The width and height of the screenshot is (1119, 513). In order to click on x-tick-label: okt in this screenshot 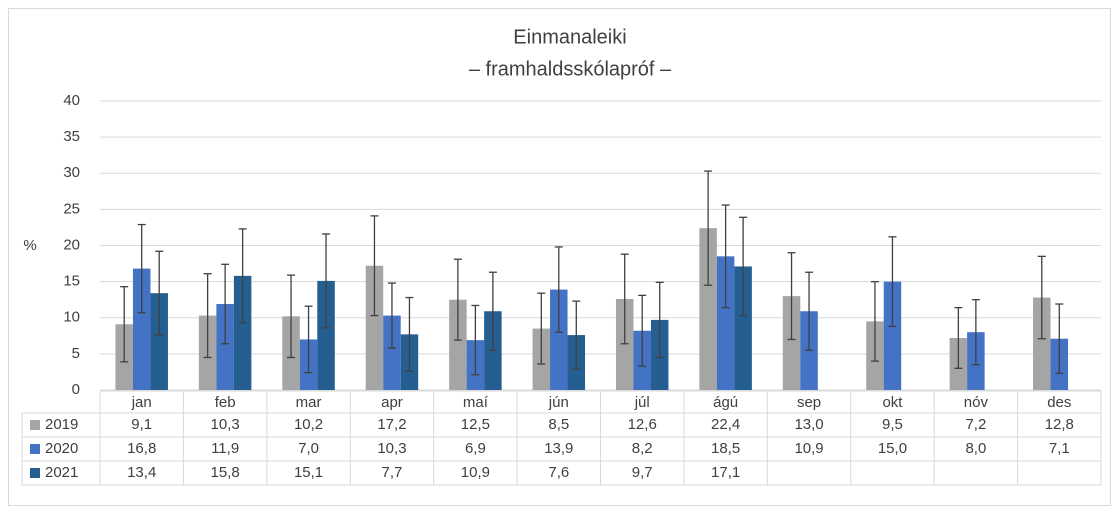, I will do `click(892, 402)`.